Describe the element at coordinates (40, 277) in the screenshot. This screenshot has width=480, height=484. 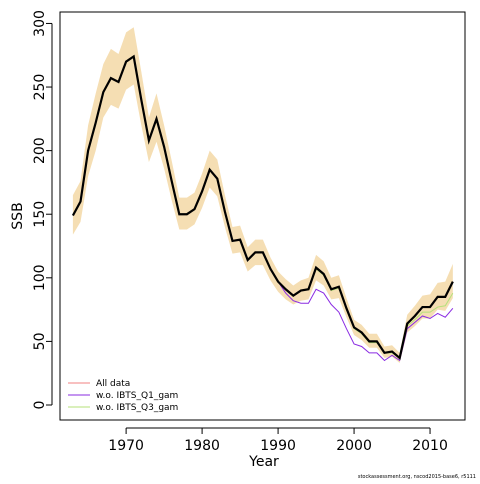
I see `y-tick-label: 100` at that location.